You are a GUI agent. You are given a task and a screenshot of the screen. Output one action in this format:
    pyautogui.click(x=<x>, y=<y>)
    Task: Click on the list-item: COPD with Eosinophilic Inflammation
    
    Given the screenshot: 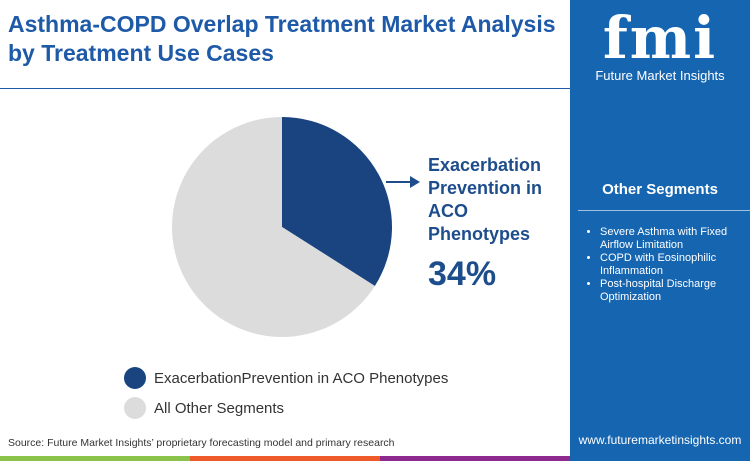 What is the action you would take?
    pyautogui.click(x=675, y=265)
    